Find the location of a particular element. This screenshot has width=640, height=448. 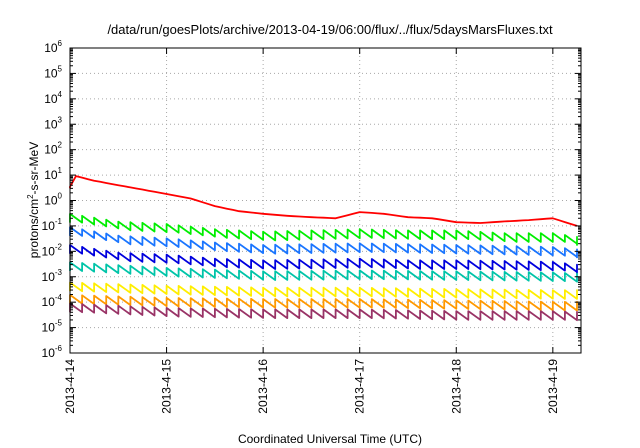

y-tick-label: 10⁻⁴ is located at coordinates (52, 301).